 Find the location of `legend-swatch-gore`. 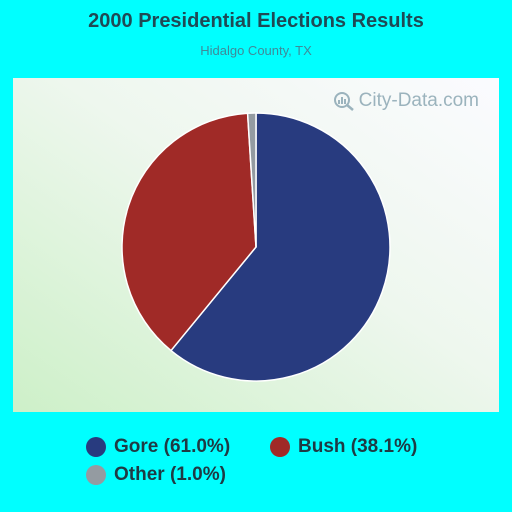

legend-swatch-gore is located at coordinates (96, 447).